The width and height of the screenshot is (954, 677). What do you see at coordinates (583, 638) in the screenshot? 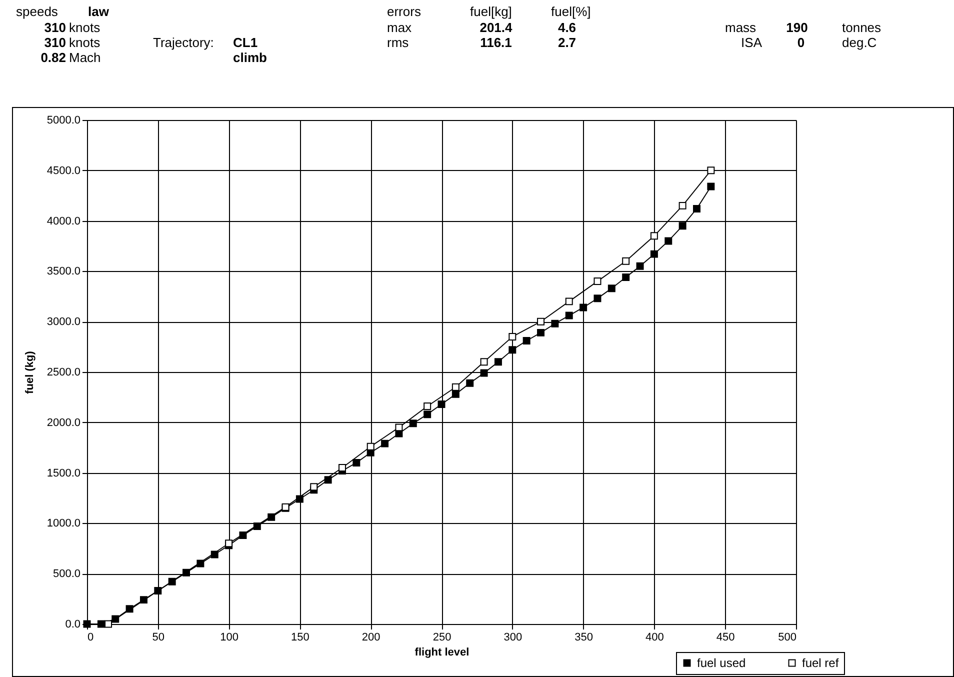
I see `x-tick-label: 350` at bounding box center [583, 638].